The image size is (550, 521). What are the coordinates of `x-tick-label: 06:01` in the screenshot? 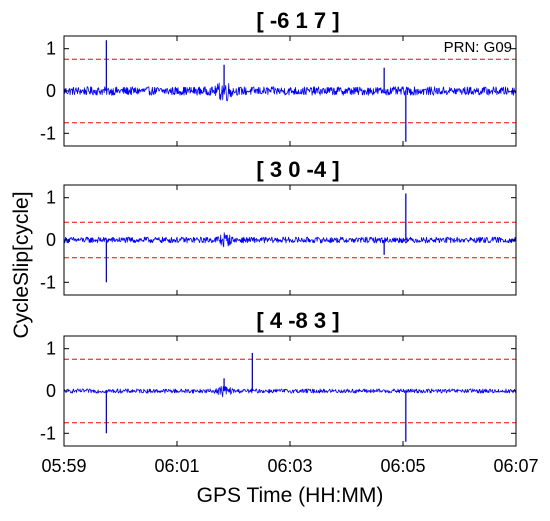 It's located at (176, 466).